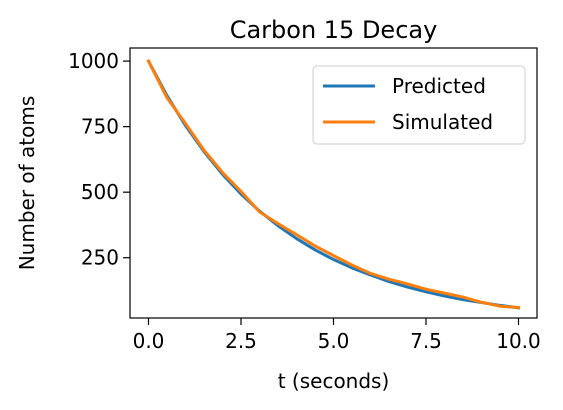  What do you see at coordinates (442, 122) in the screenshot?
I see `legend-label-simulated: Simulated` at bounding box center [442, 122].